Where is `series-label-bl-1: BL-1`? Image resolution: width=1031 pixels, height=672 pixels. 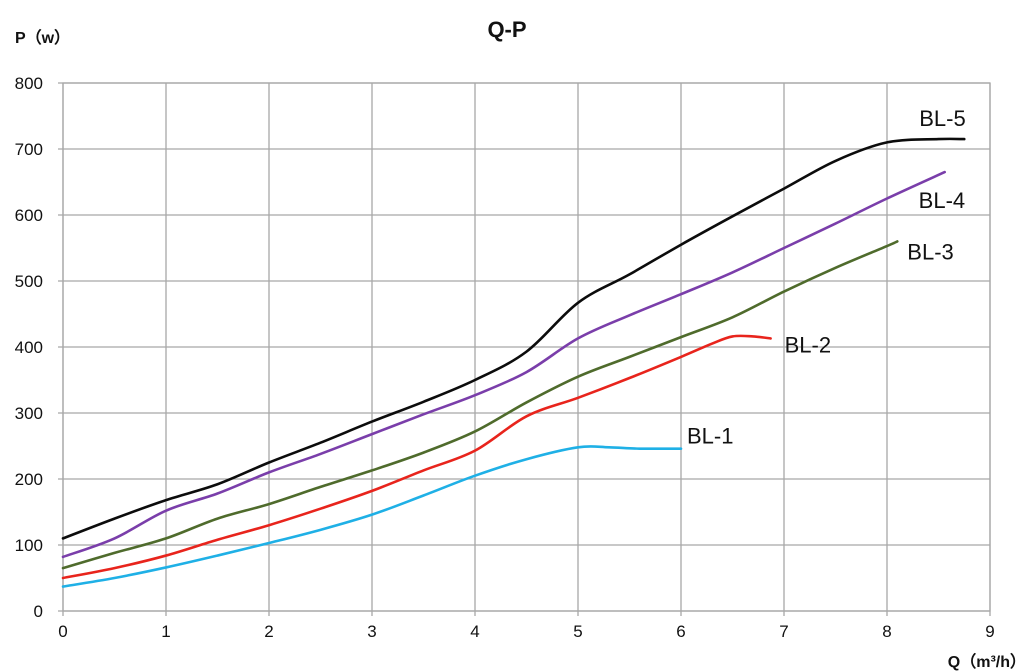 series-label-bl-1: BL-1 is located at coordinates (710, 436).